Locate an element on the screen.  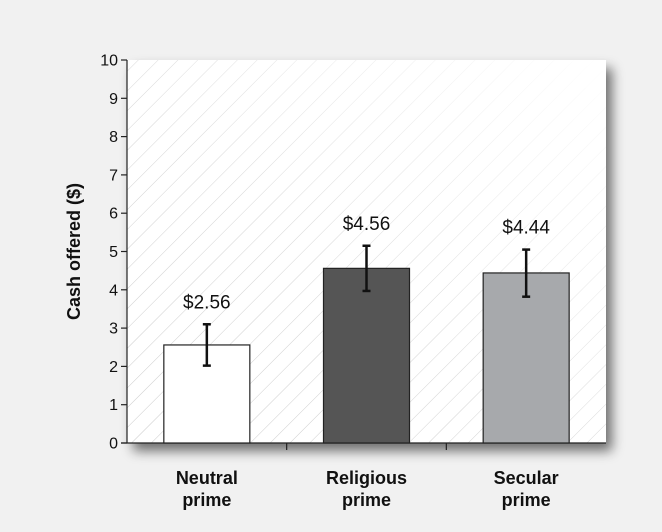
data-label: $2.56 is located at coordinates (207, 302).